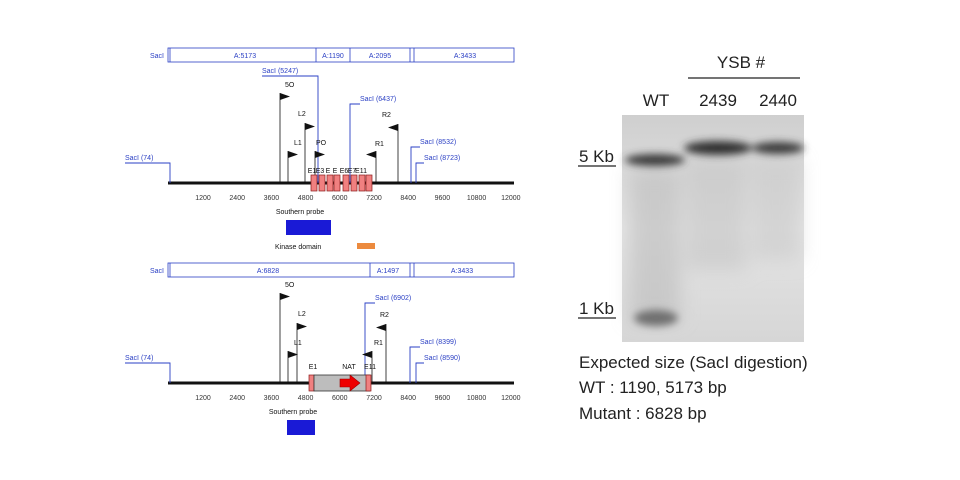  What do you see at coordinates (298, 247) in the screenshot?
I see `legend-label: Kinase domain` at bounding box center [298, 247].